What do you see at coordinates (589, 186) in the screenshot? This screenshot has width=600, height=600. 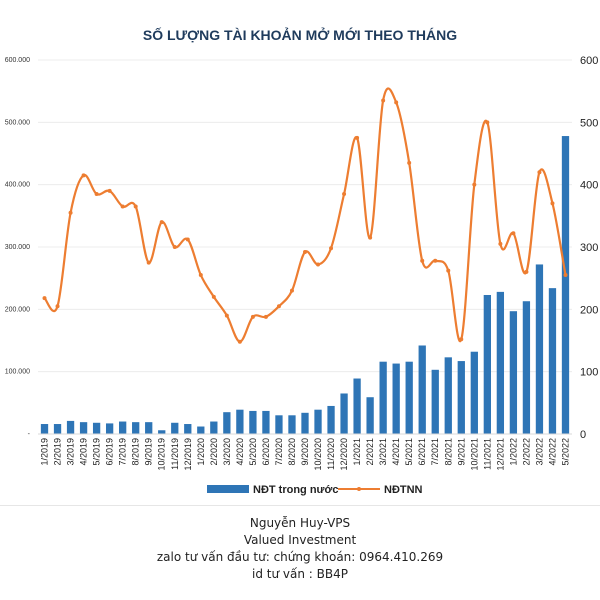 I see `y-right-tick-label: 400` at bounding box center [589, 186].